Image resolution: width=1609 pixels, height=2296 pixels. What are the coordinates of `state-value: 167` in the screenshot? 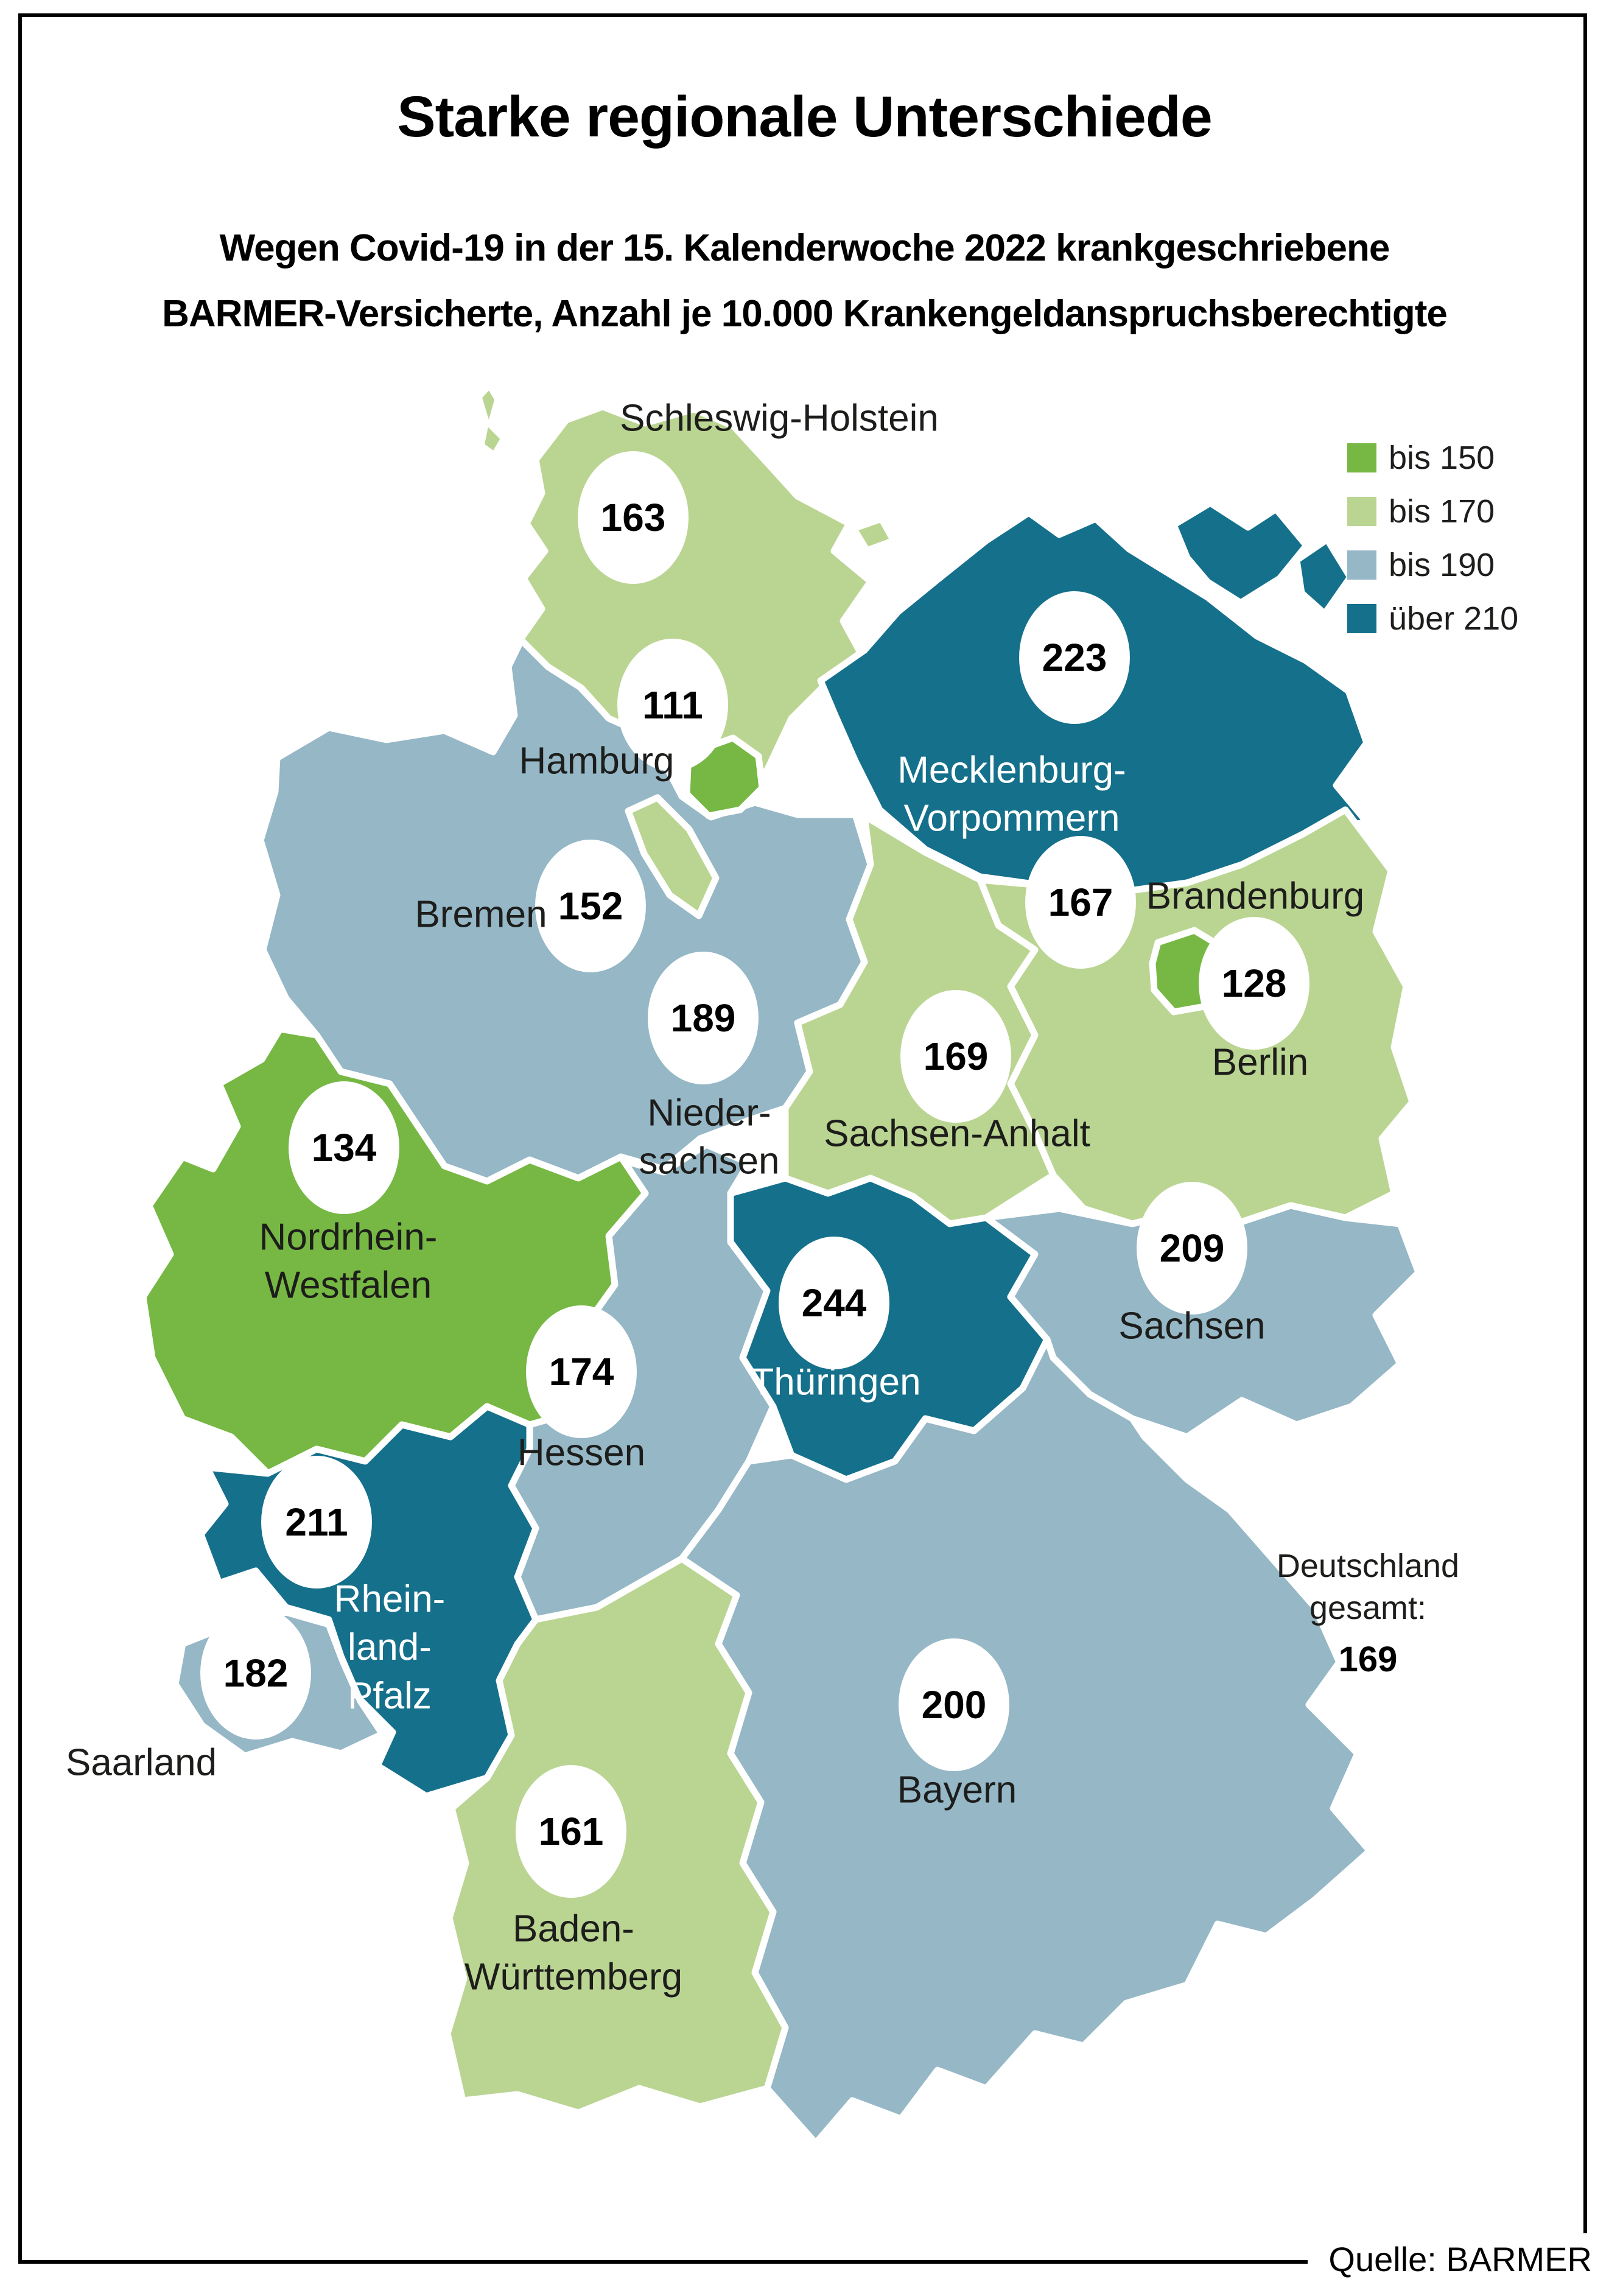 It's located at (1080, 902).